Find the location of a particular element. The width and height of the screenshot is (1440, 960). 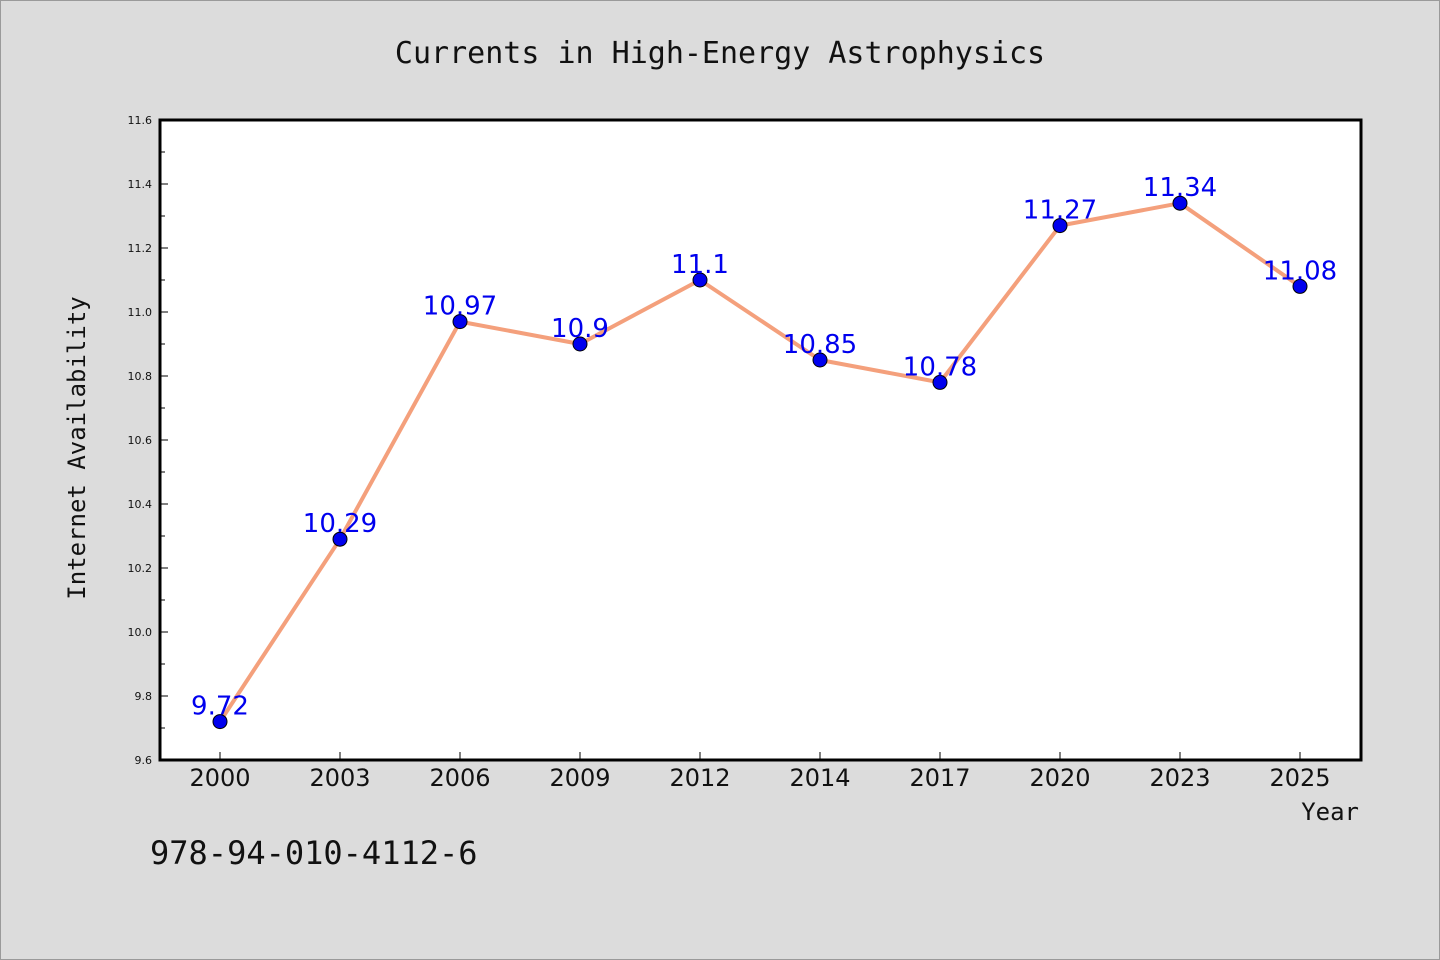

data-label: 10.9 is located at coordinates (580, 329).